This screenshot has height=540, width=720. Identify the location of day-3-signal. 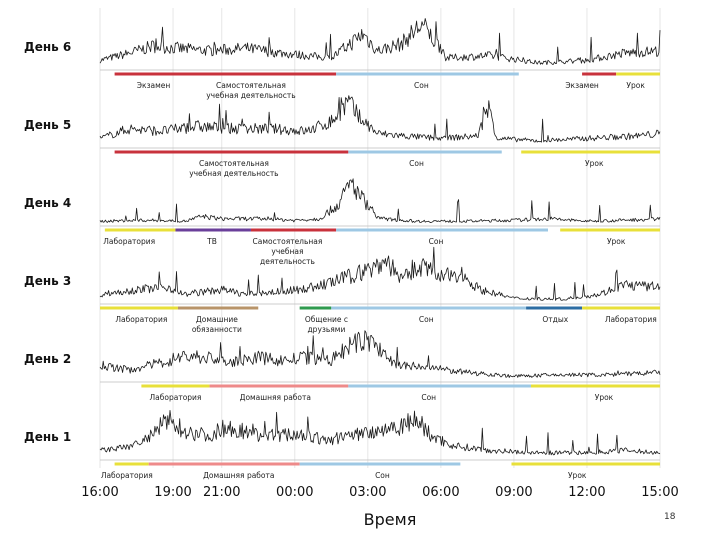
(380, 201).